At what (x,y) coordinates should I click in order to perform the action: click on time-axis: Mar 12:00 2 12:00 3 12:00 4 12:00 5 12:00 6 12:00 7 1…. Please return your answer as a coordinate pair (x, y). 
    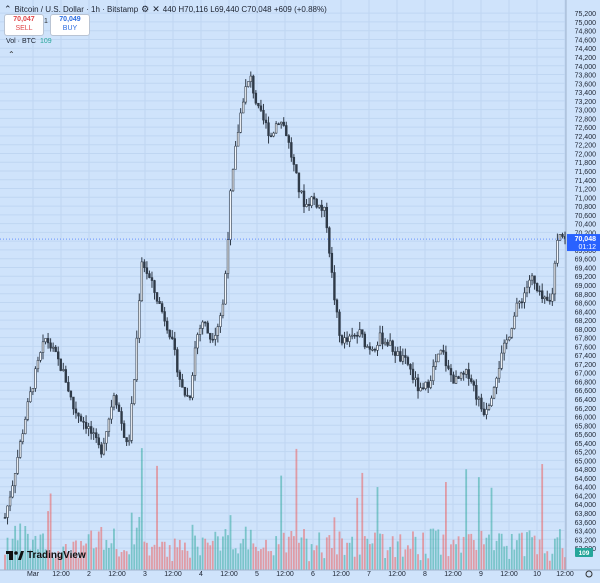
    Looking at the image, I should click on (300, 574).